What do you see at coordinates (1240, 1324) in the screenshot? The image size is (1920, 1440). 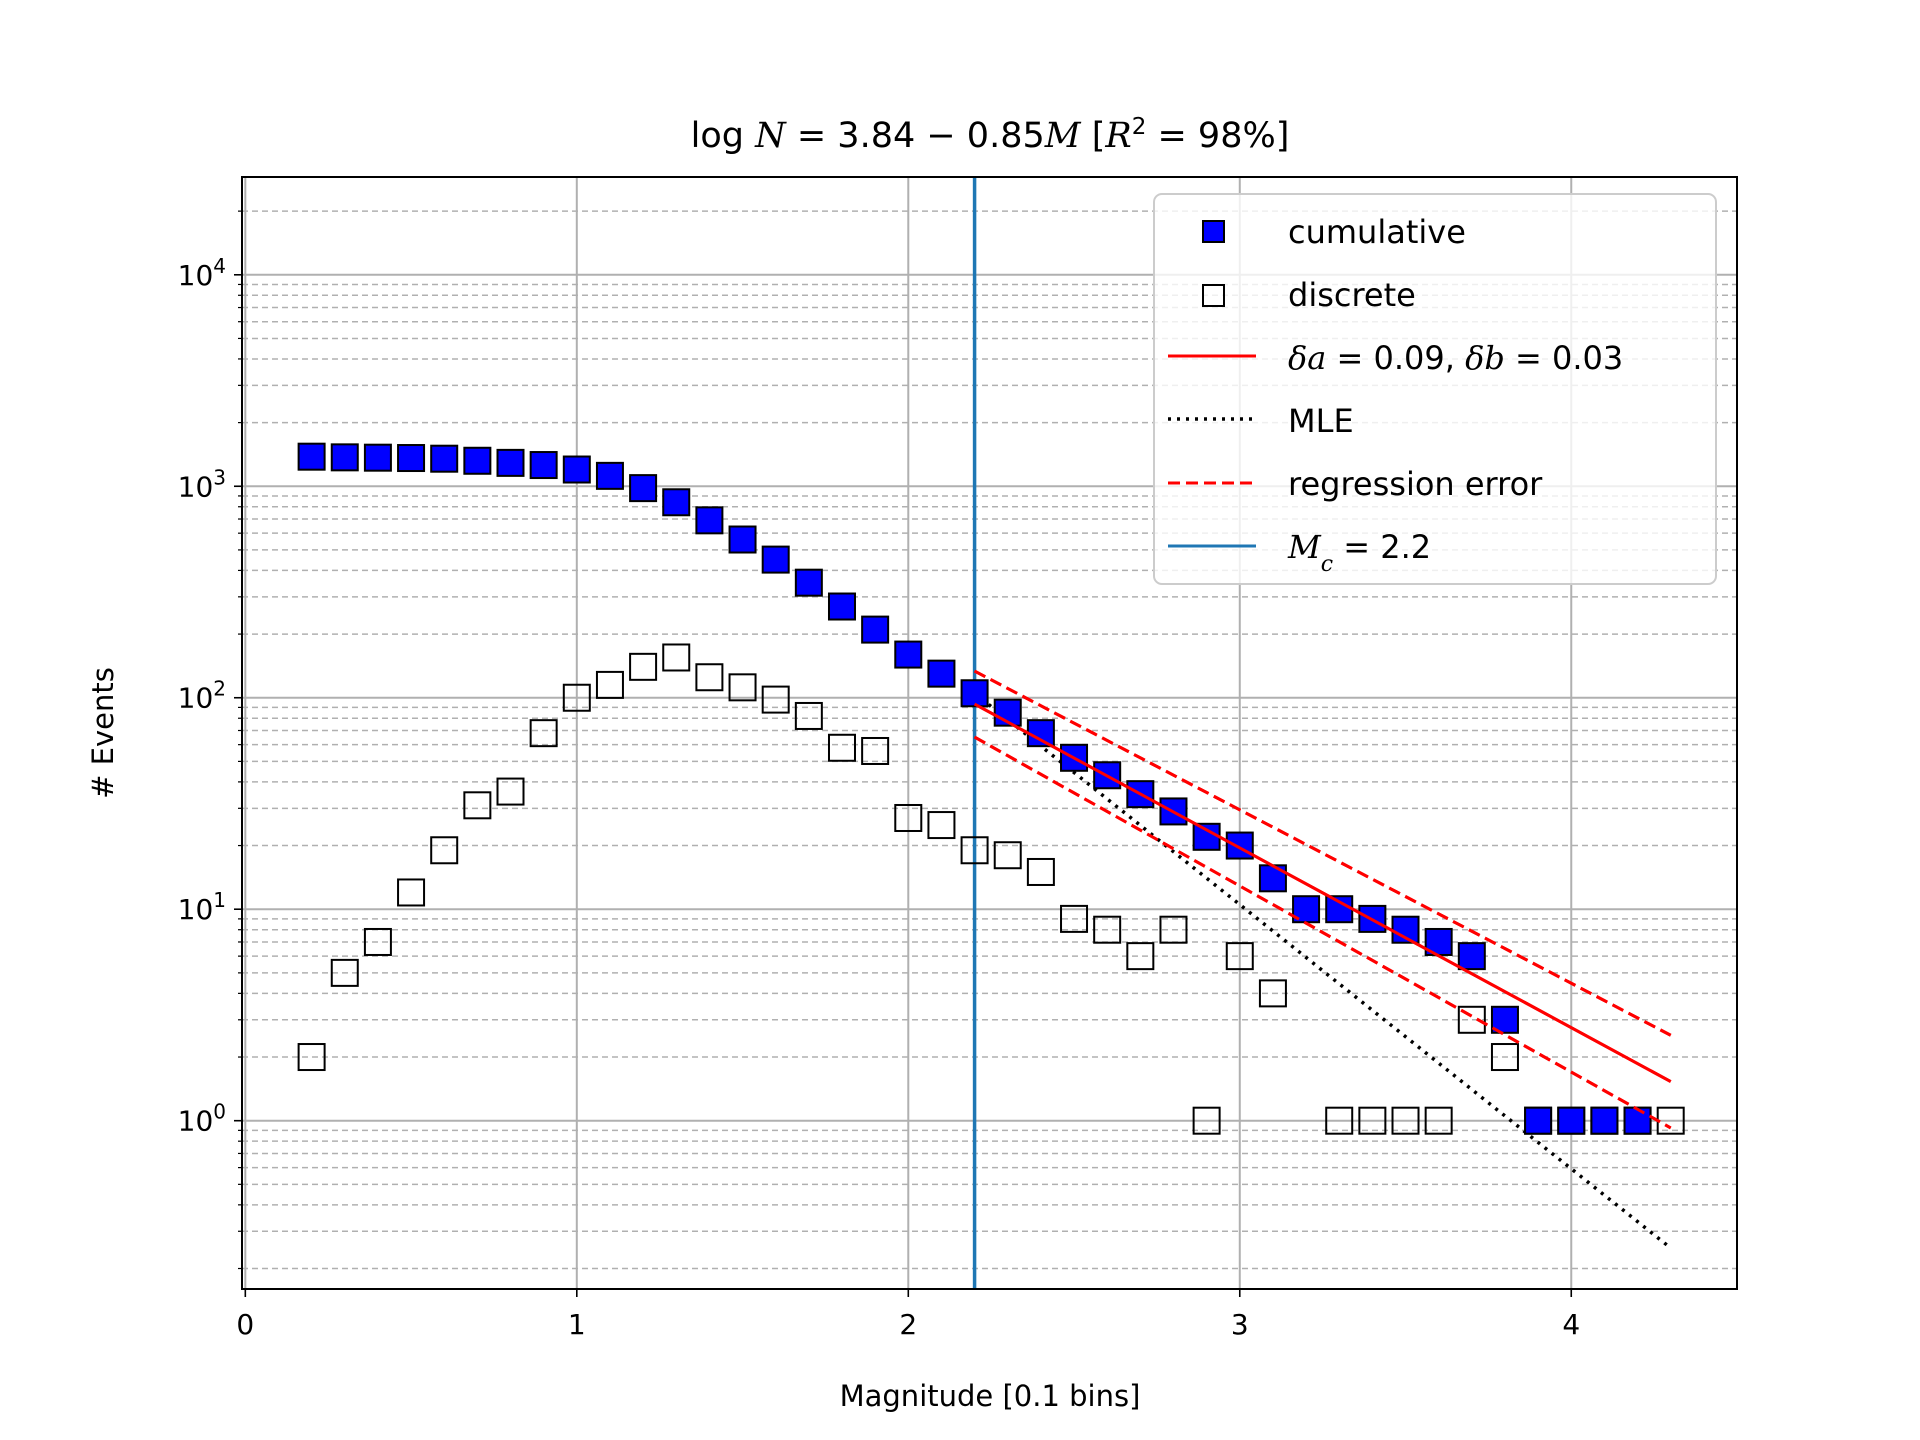 I see `x-tick-label: 3` at bounding box center [1240, 1324].